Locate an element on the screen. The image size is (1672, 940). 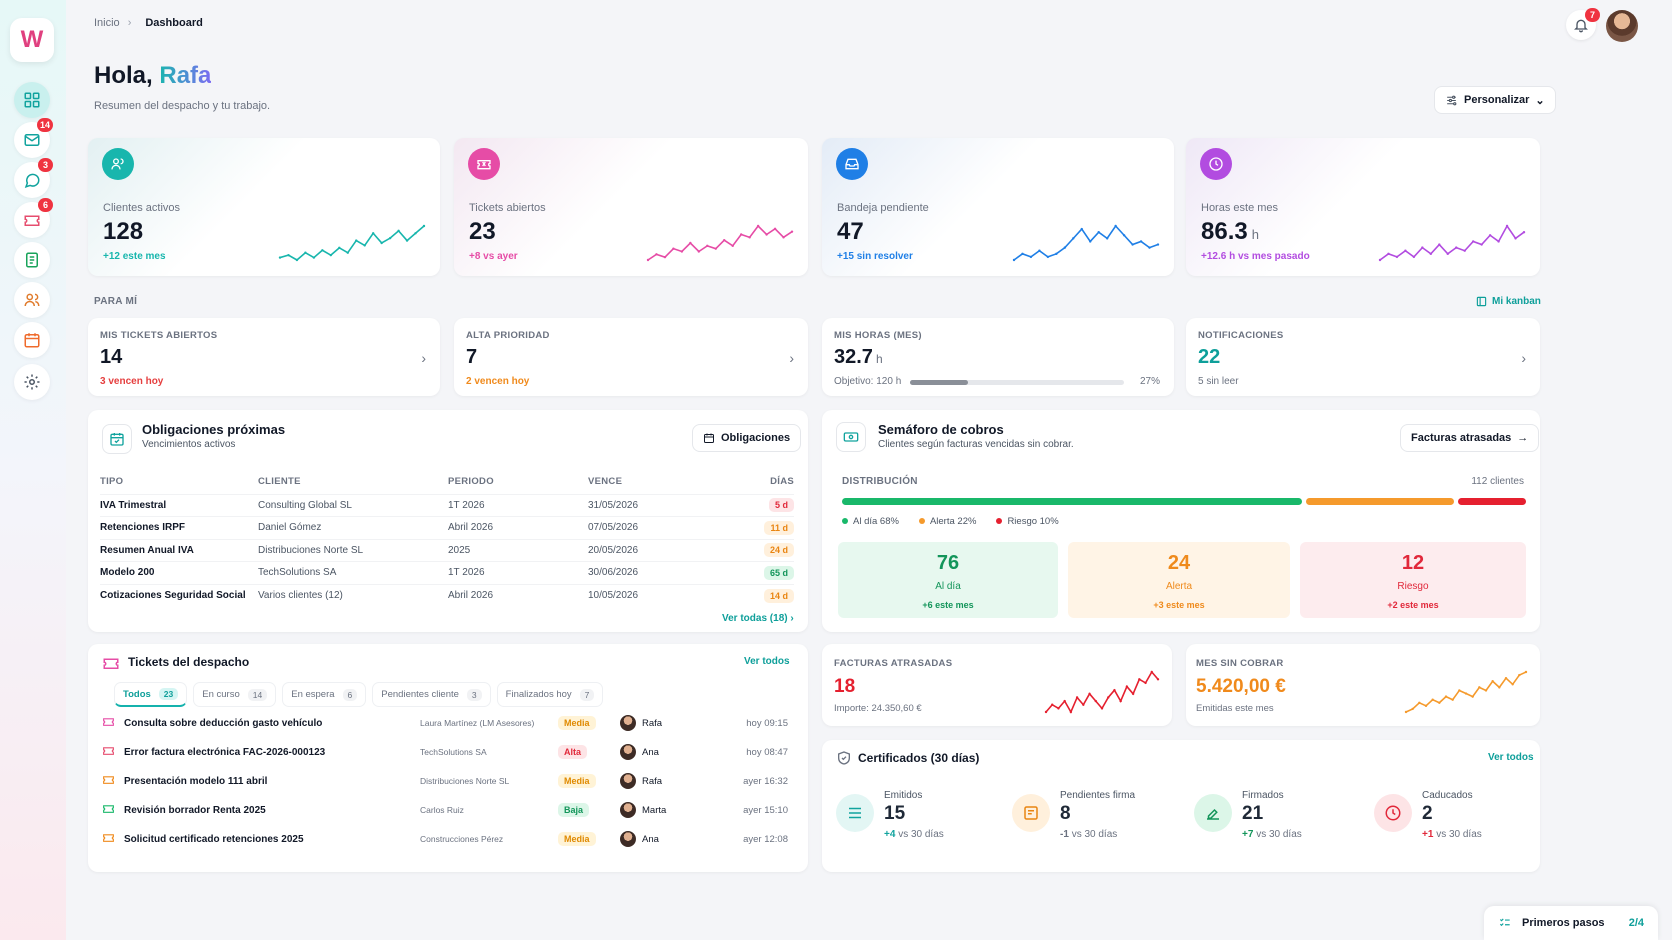
priority-pill: Media is located at coordinates (577, 839).